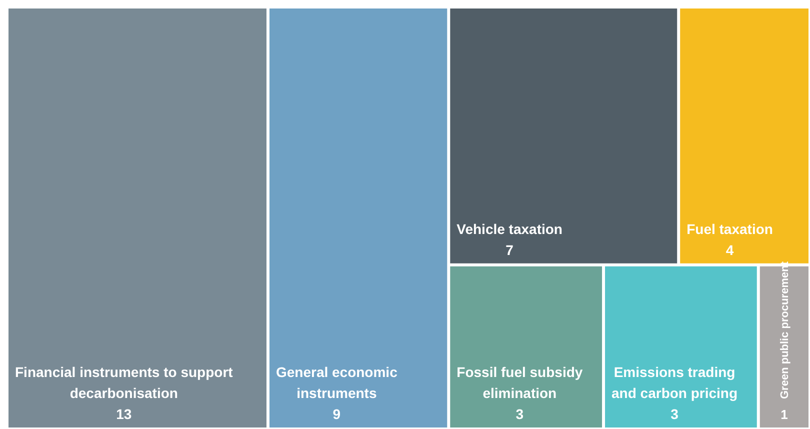 The image size is (810, 429). What do you see at coordinates (336, 414) in the screenshot?
I see `data-label: 9` at bounding box center [336, 414].